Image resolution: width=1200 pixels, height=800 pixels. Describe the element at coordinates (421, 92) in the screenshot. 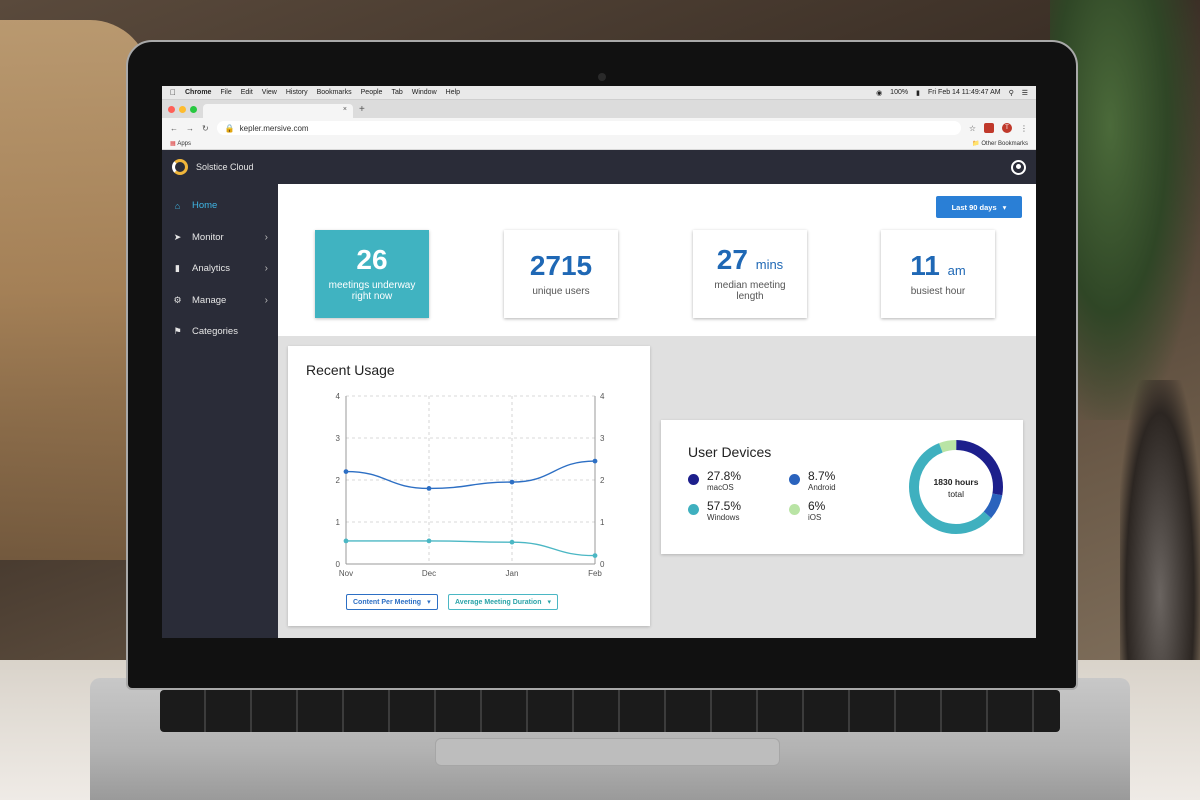

I see `menu-window: Window` at that location.